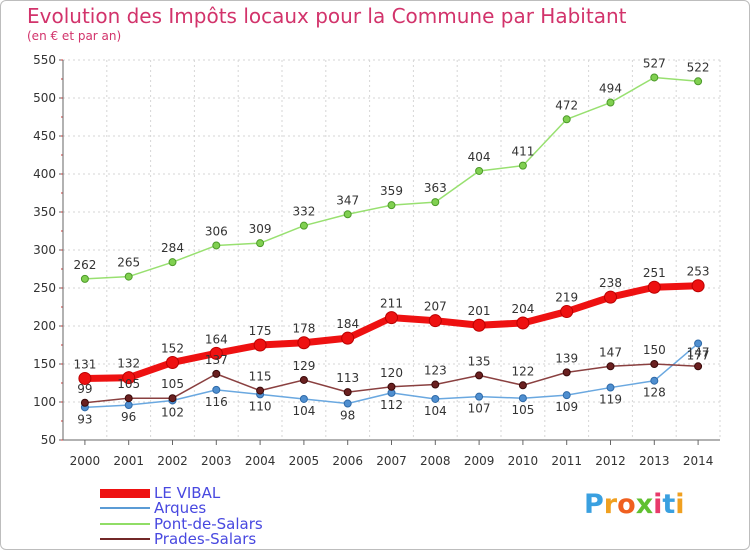 The image size is (750, 550). What do you see at coordinates (128, 417) in the screenshot?
I see `data-label-arques: 96` at bounding box center [128, 417].